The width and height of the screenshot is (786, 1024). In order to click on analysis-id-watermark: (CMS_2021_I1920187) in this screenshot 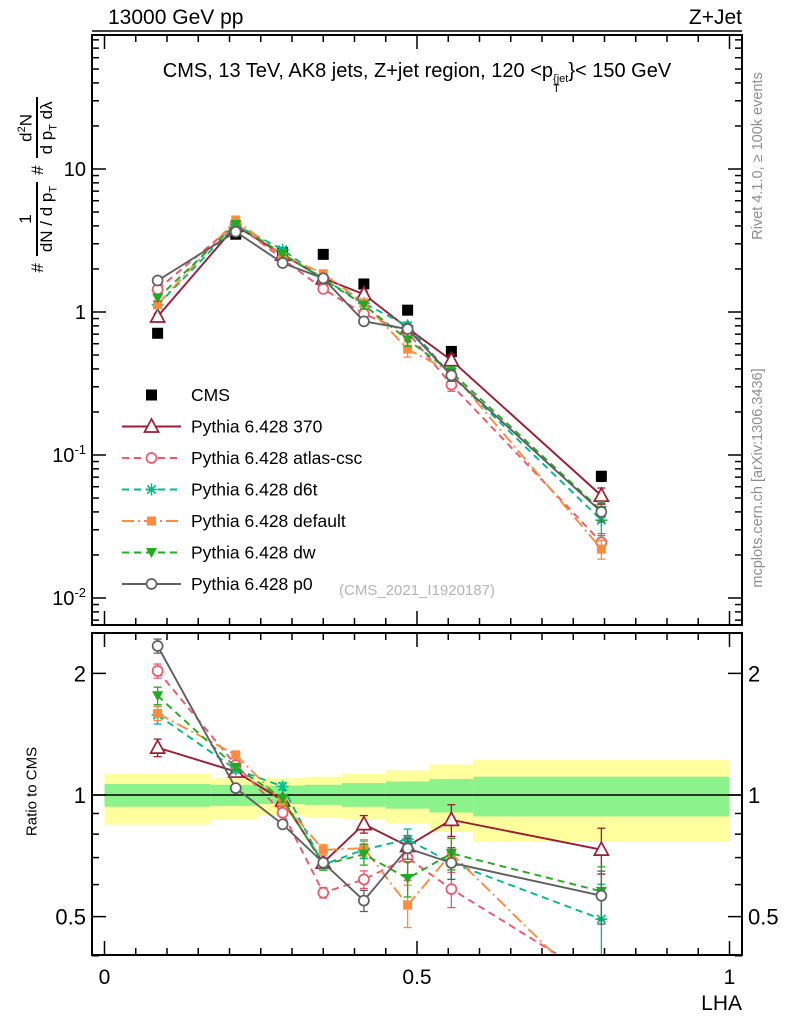, I will do `click(417, 590)`.